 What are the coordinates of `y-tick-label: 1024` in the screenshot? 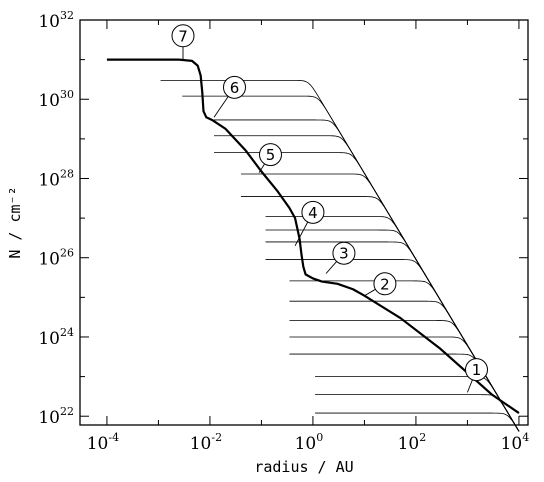 It's located at (56, 337).